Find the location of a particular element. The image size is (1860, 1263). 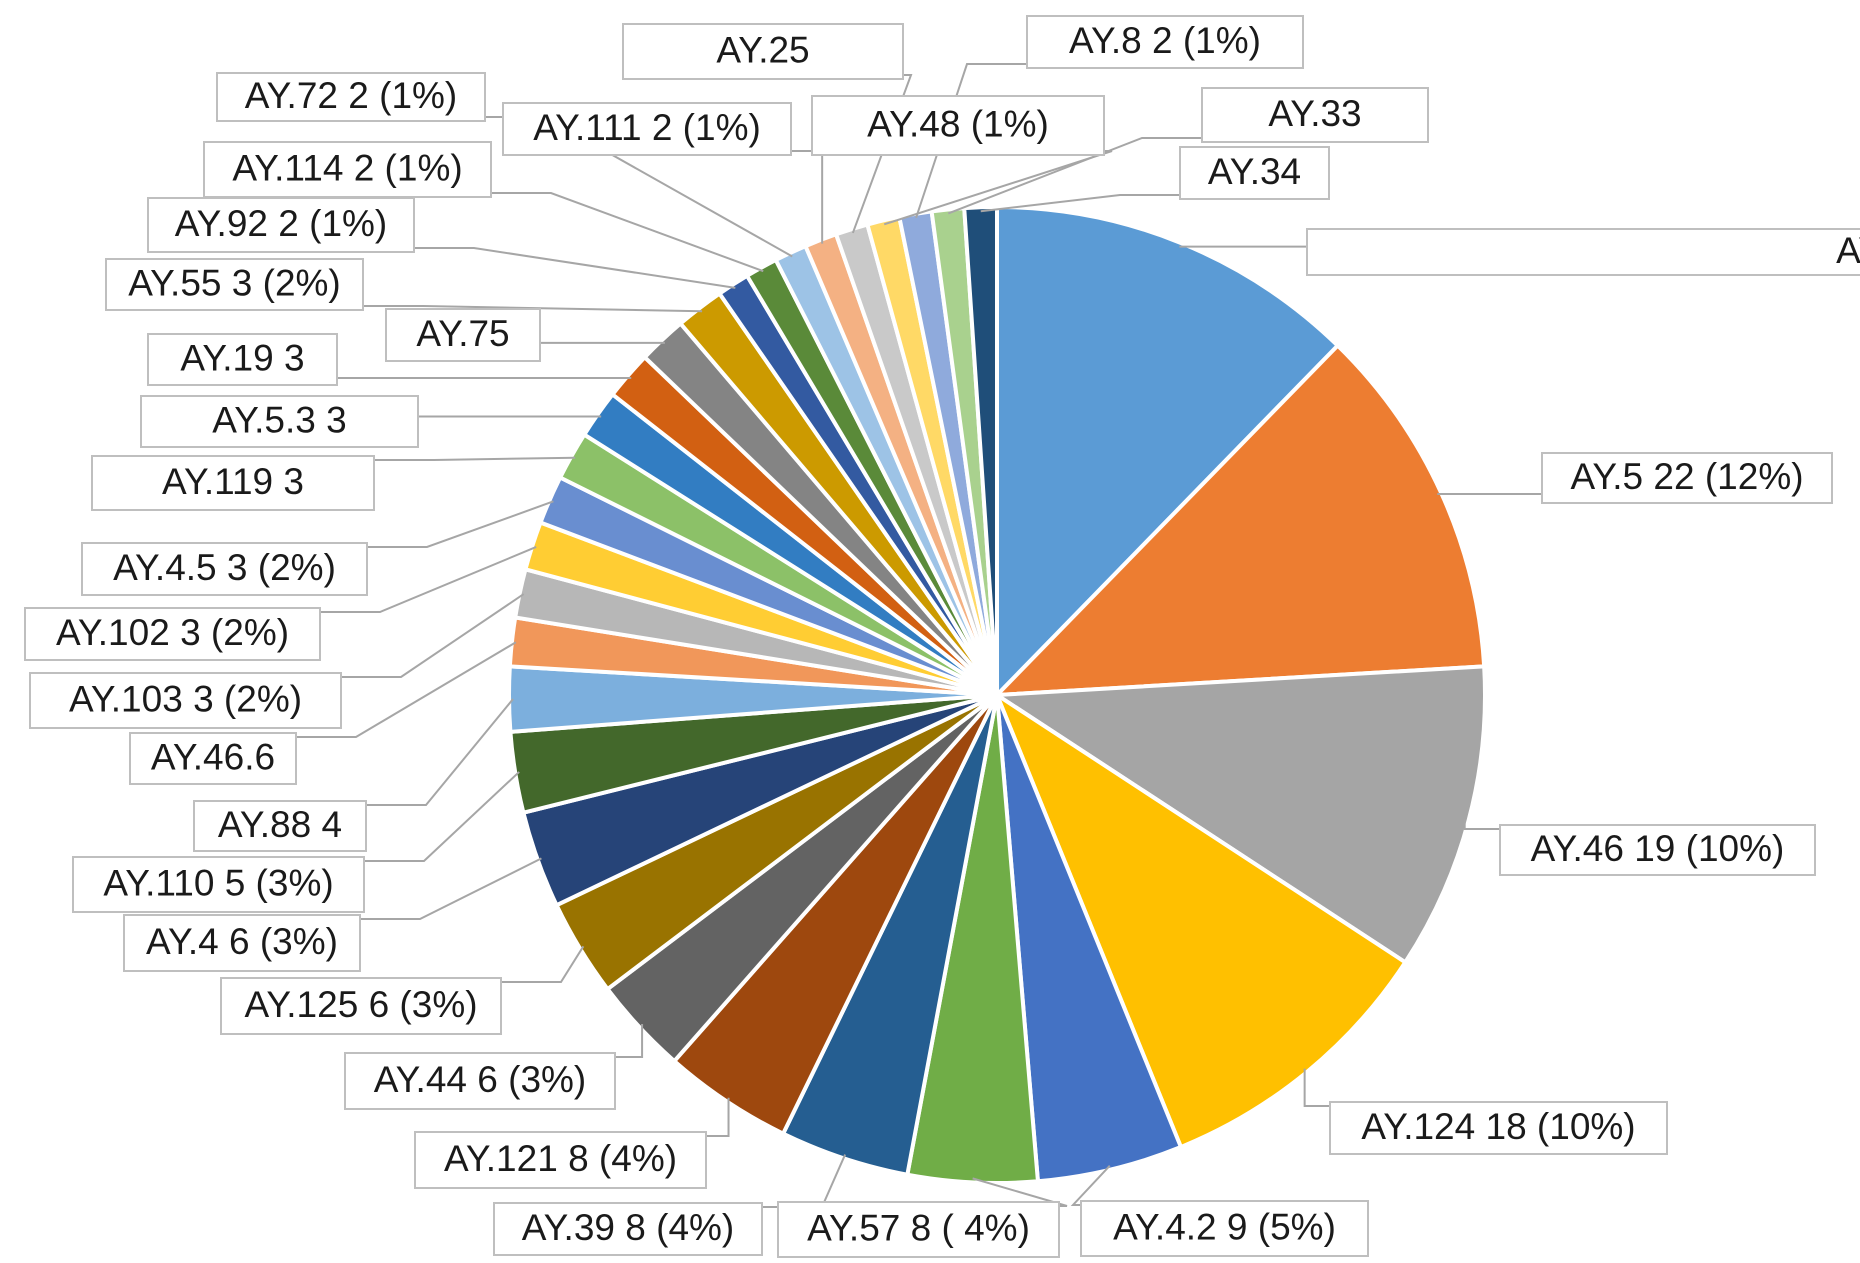

data-label-ay-124: AY.124 18 (10%) is located at coordinates (1498, 1126).